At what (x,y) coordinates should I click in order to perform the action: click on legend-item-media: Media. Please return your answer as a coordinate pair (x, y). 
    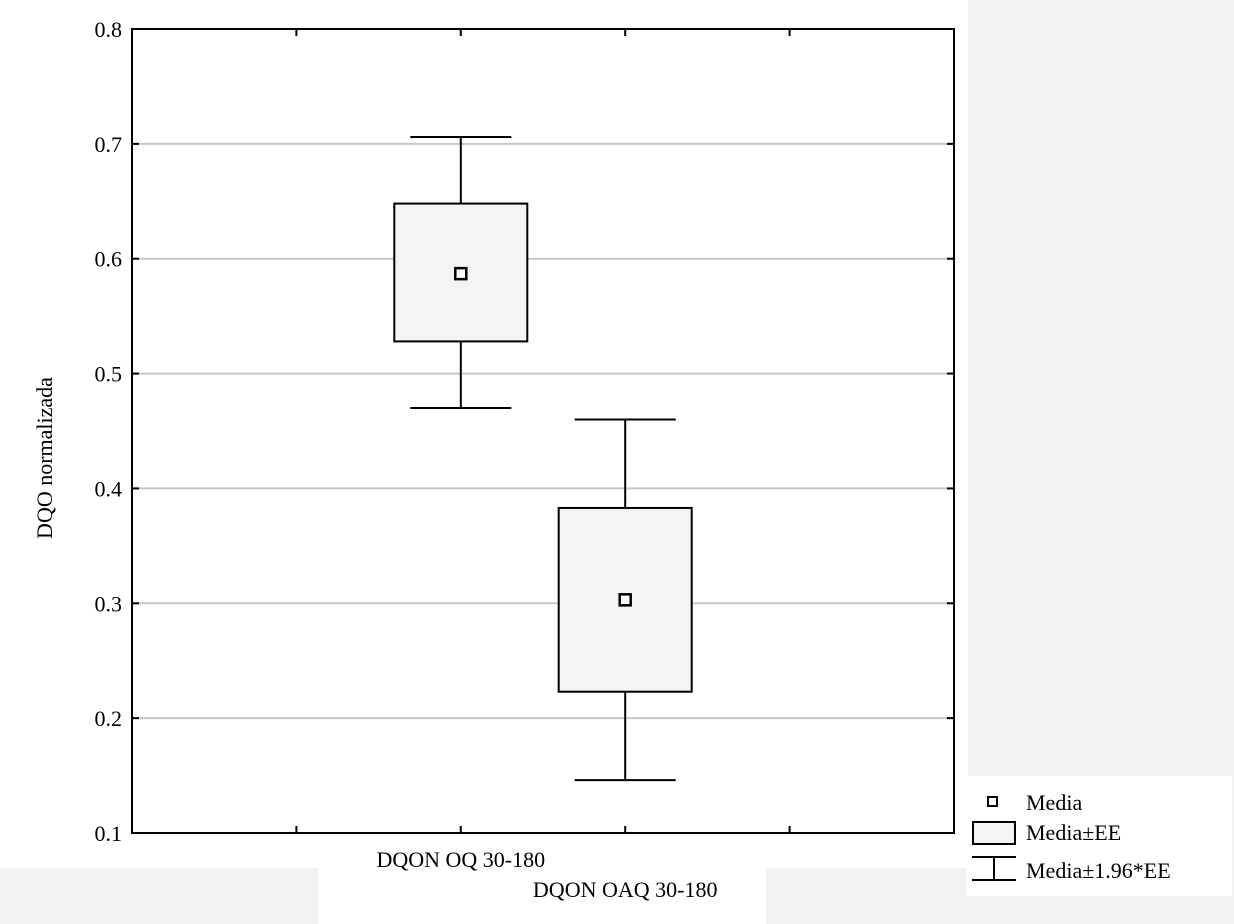
    Looking at the image, I should click on (1034, 802).